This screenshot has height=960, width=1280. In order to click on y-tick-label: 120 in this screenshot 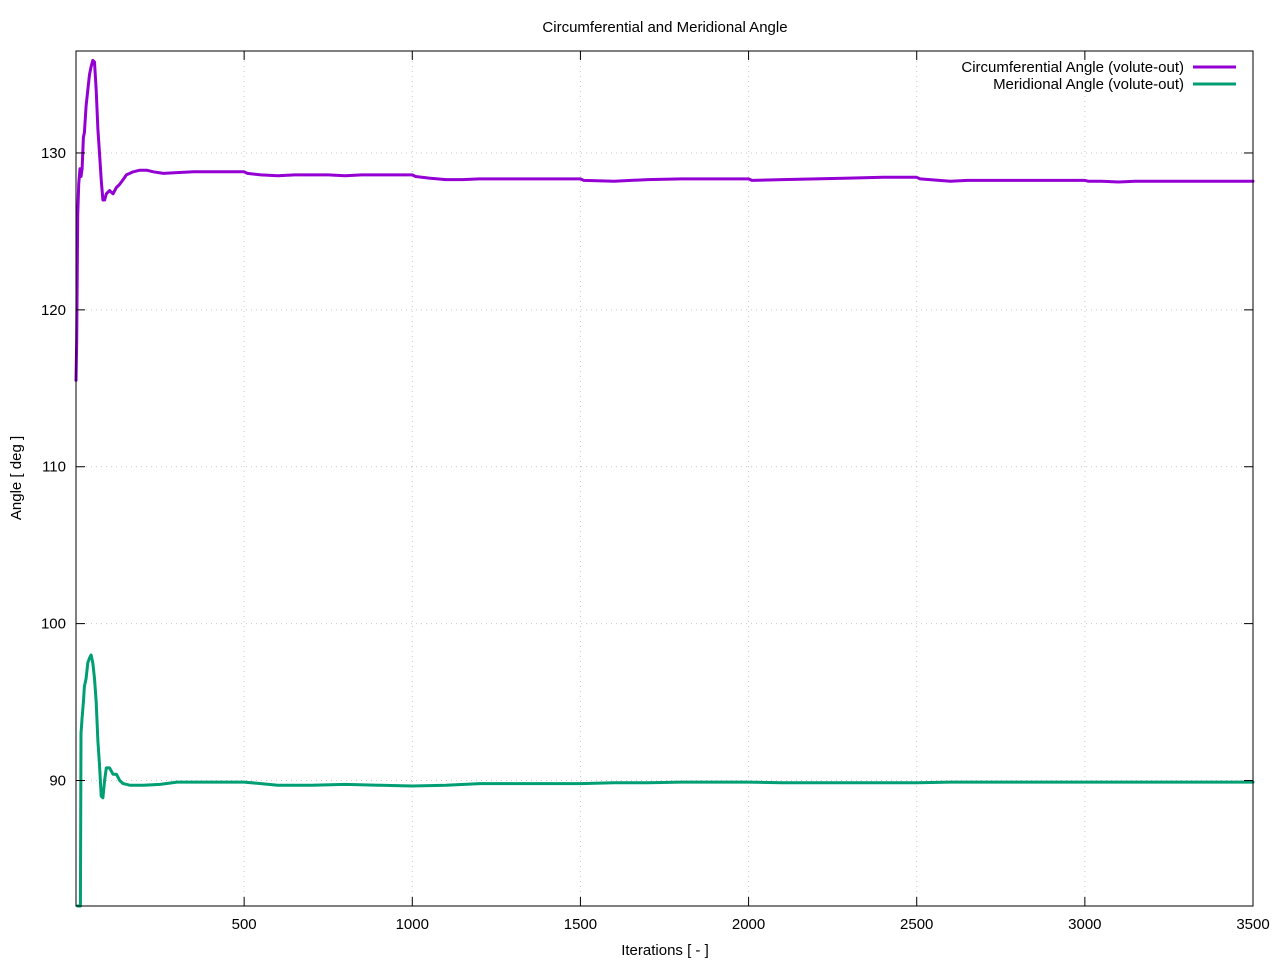, I will do `click(53, 310)`.